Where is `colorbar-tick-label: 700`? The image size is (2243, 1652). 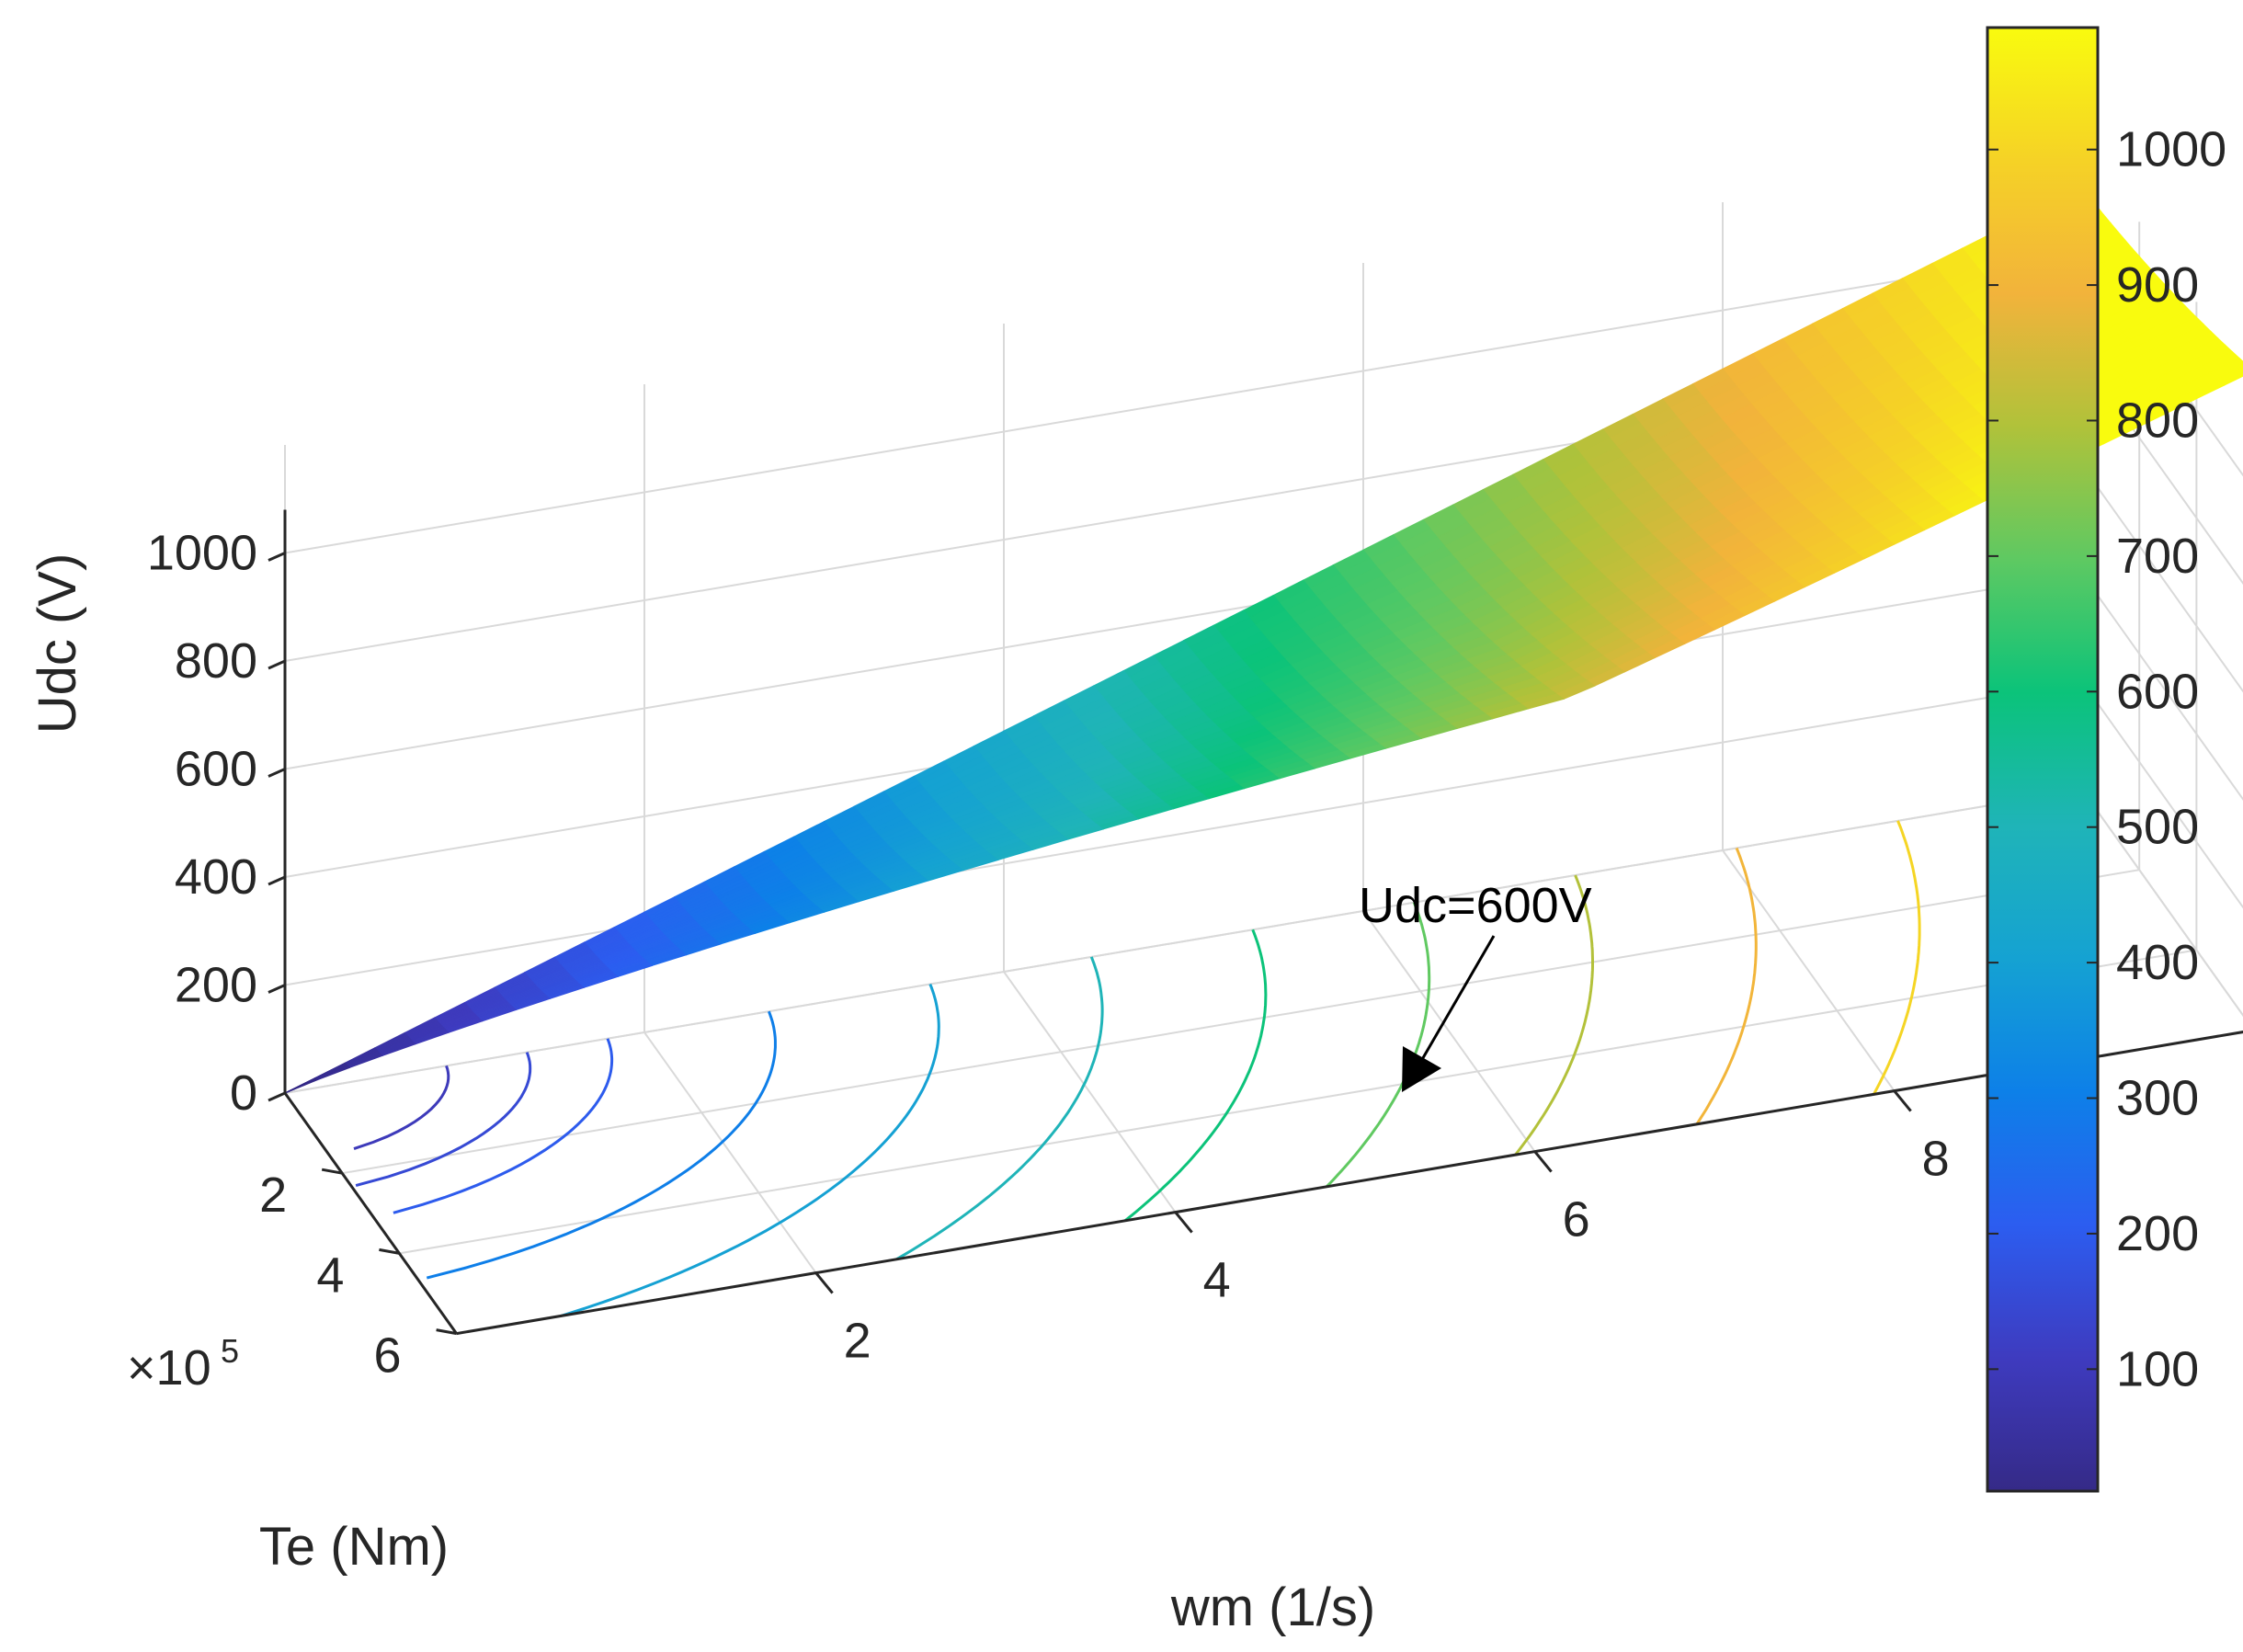 colorbar-tick-label: 700 is located at coordinates (2157, 556).